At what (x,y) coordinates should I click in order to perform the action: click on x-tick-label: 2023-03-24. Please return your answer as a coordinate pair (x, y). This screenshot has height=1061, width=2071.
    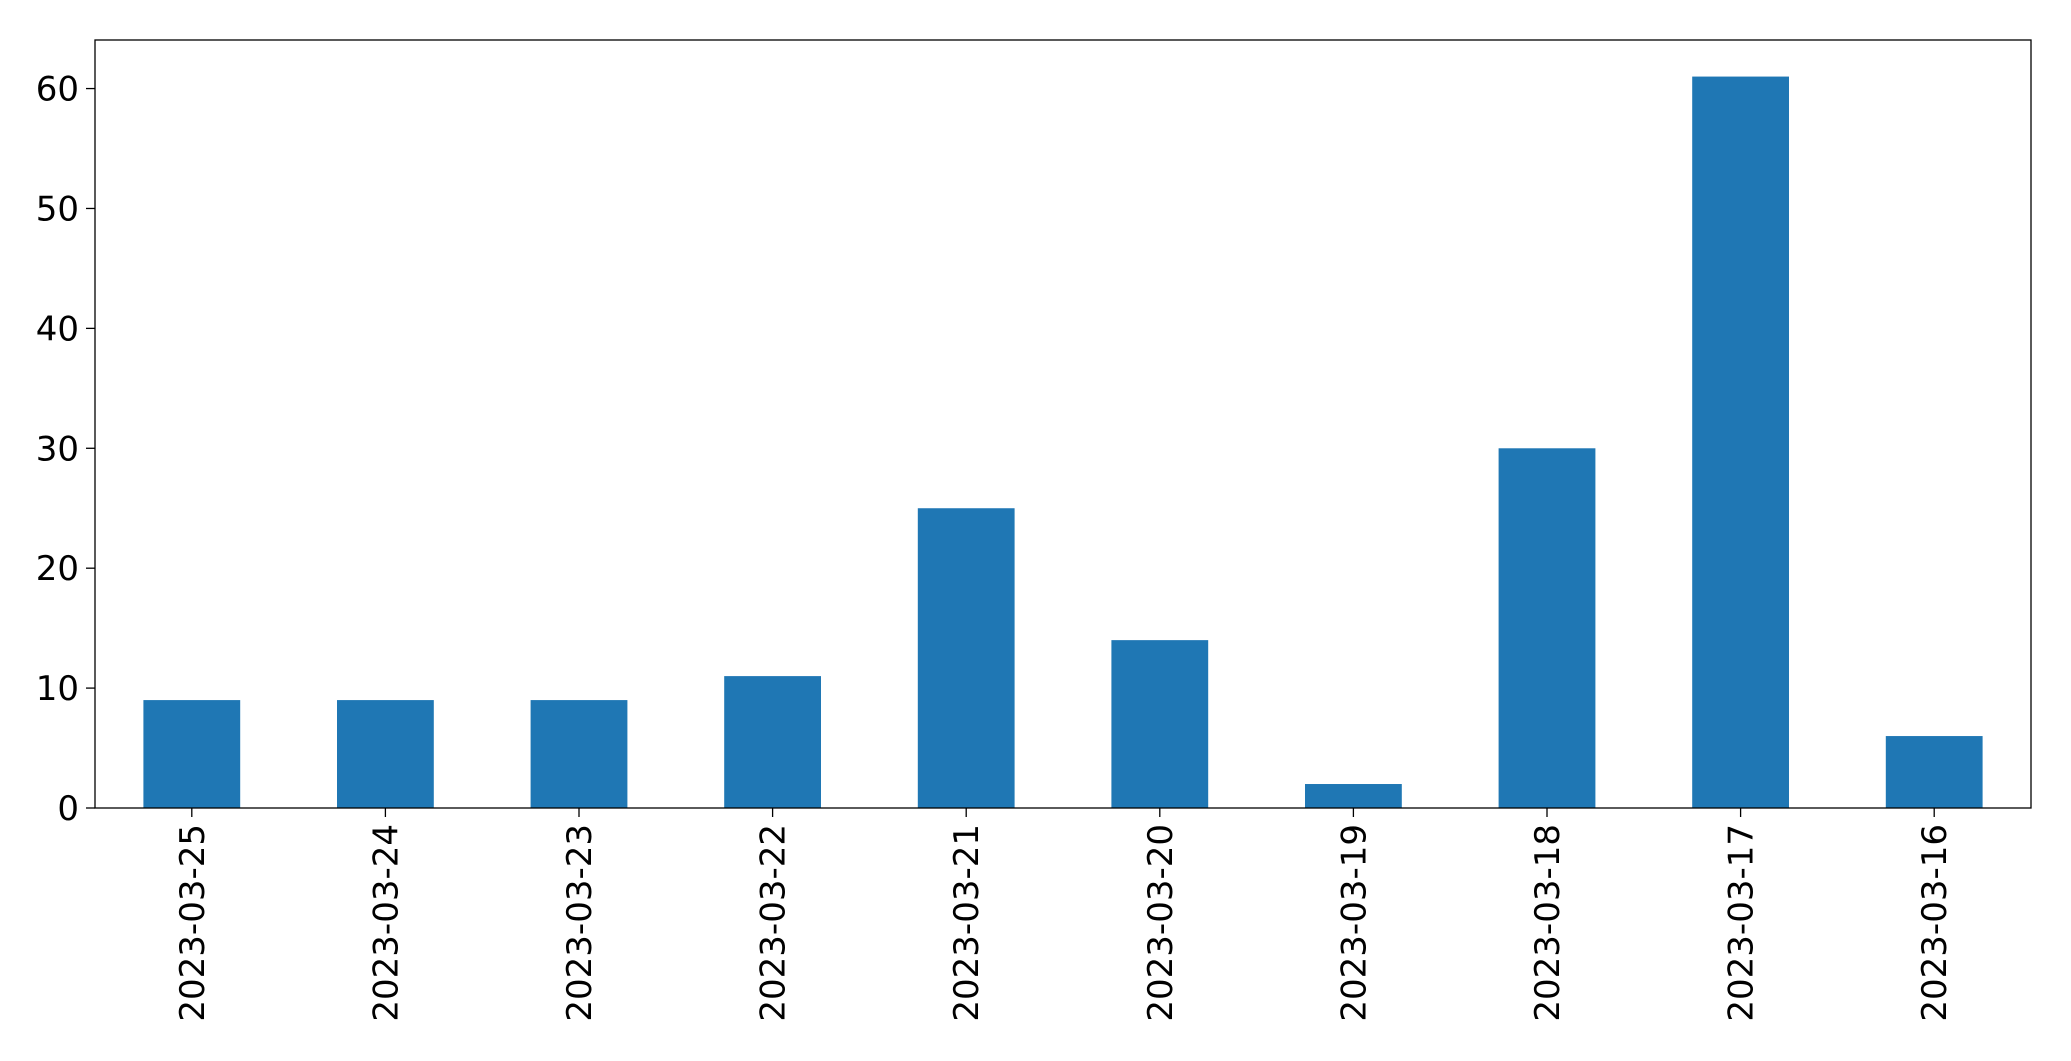
    Looking at the image, I should click on (386, 923).